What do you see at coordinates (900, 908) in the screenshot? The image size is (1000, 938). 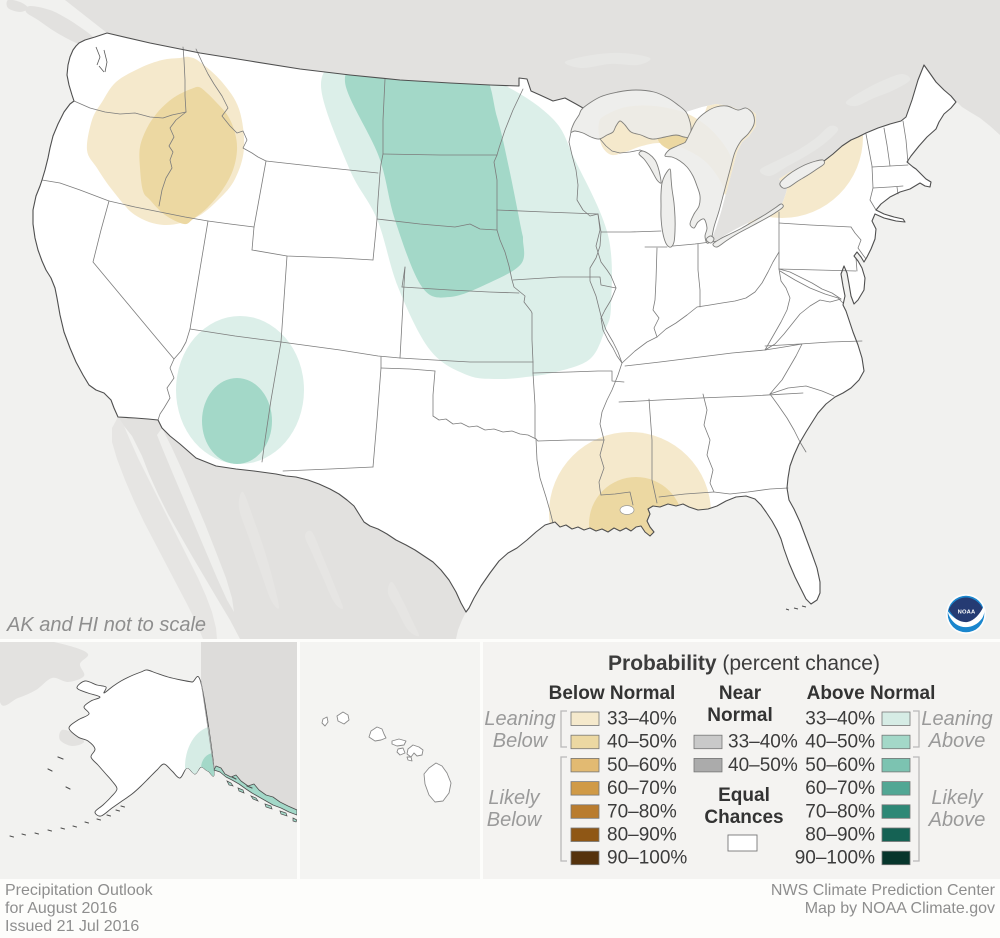 I see `svg-text: Map by NOAA Climate.gov` at bounding box center [900, 908].